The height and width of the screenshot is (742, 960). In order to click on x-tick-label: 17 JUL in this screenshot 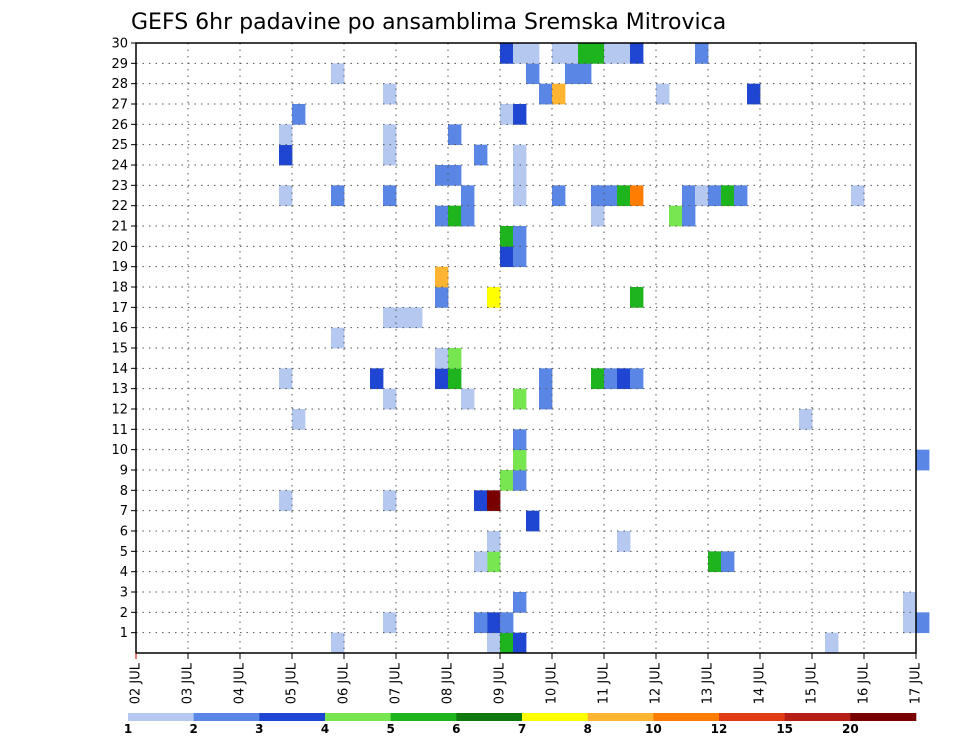, I will do `click(916, 683)`.